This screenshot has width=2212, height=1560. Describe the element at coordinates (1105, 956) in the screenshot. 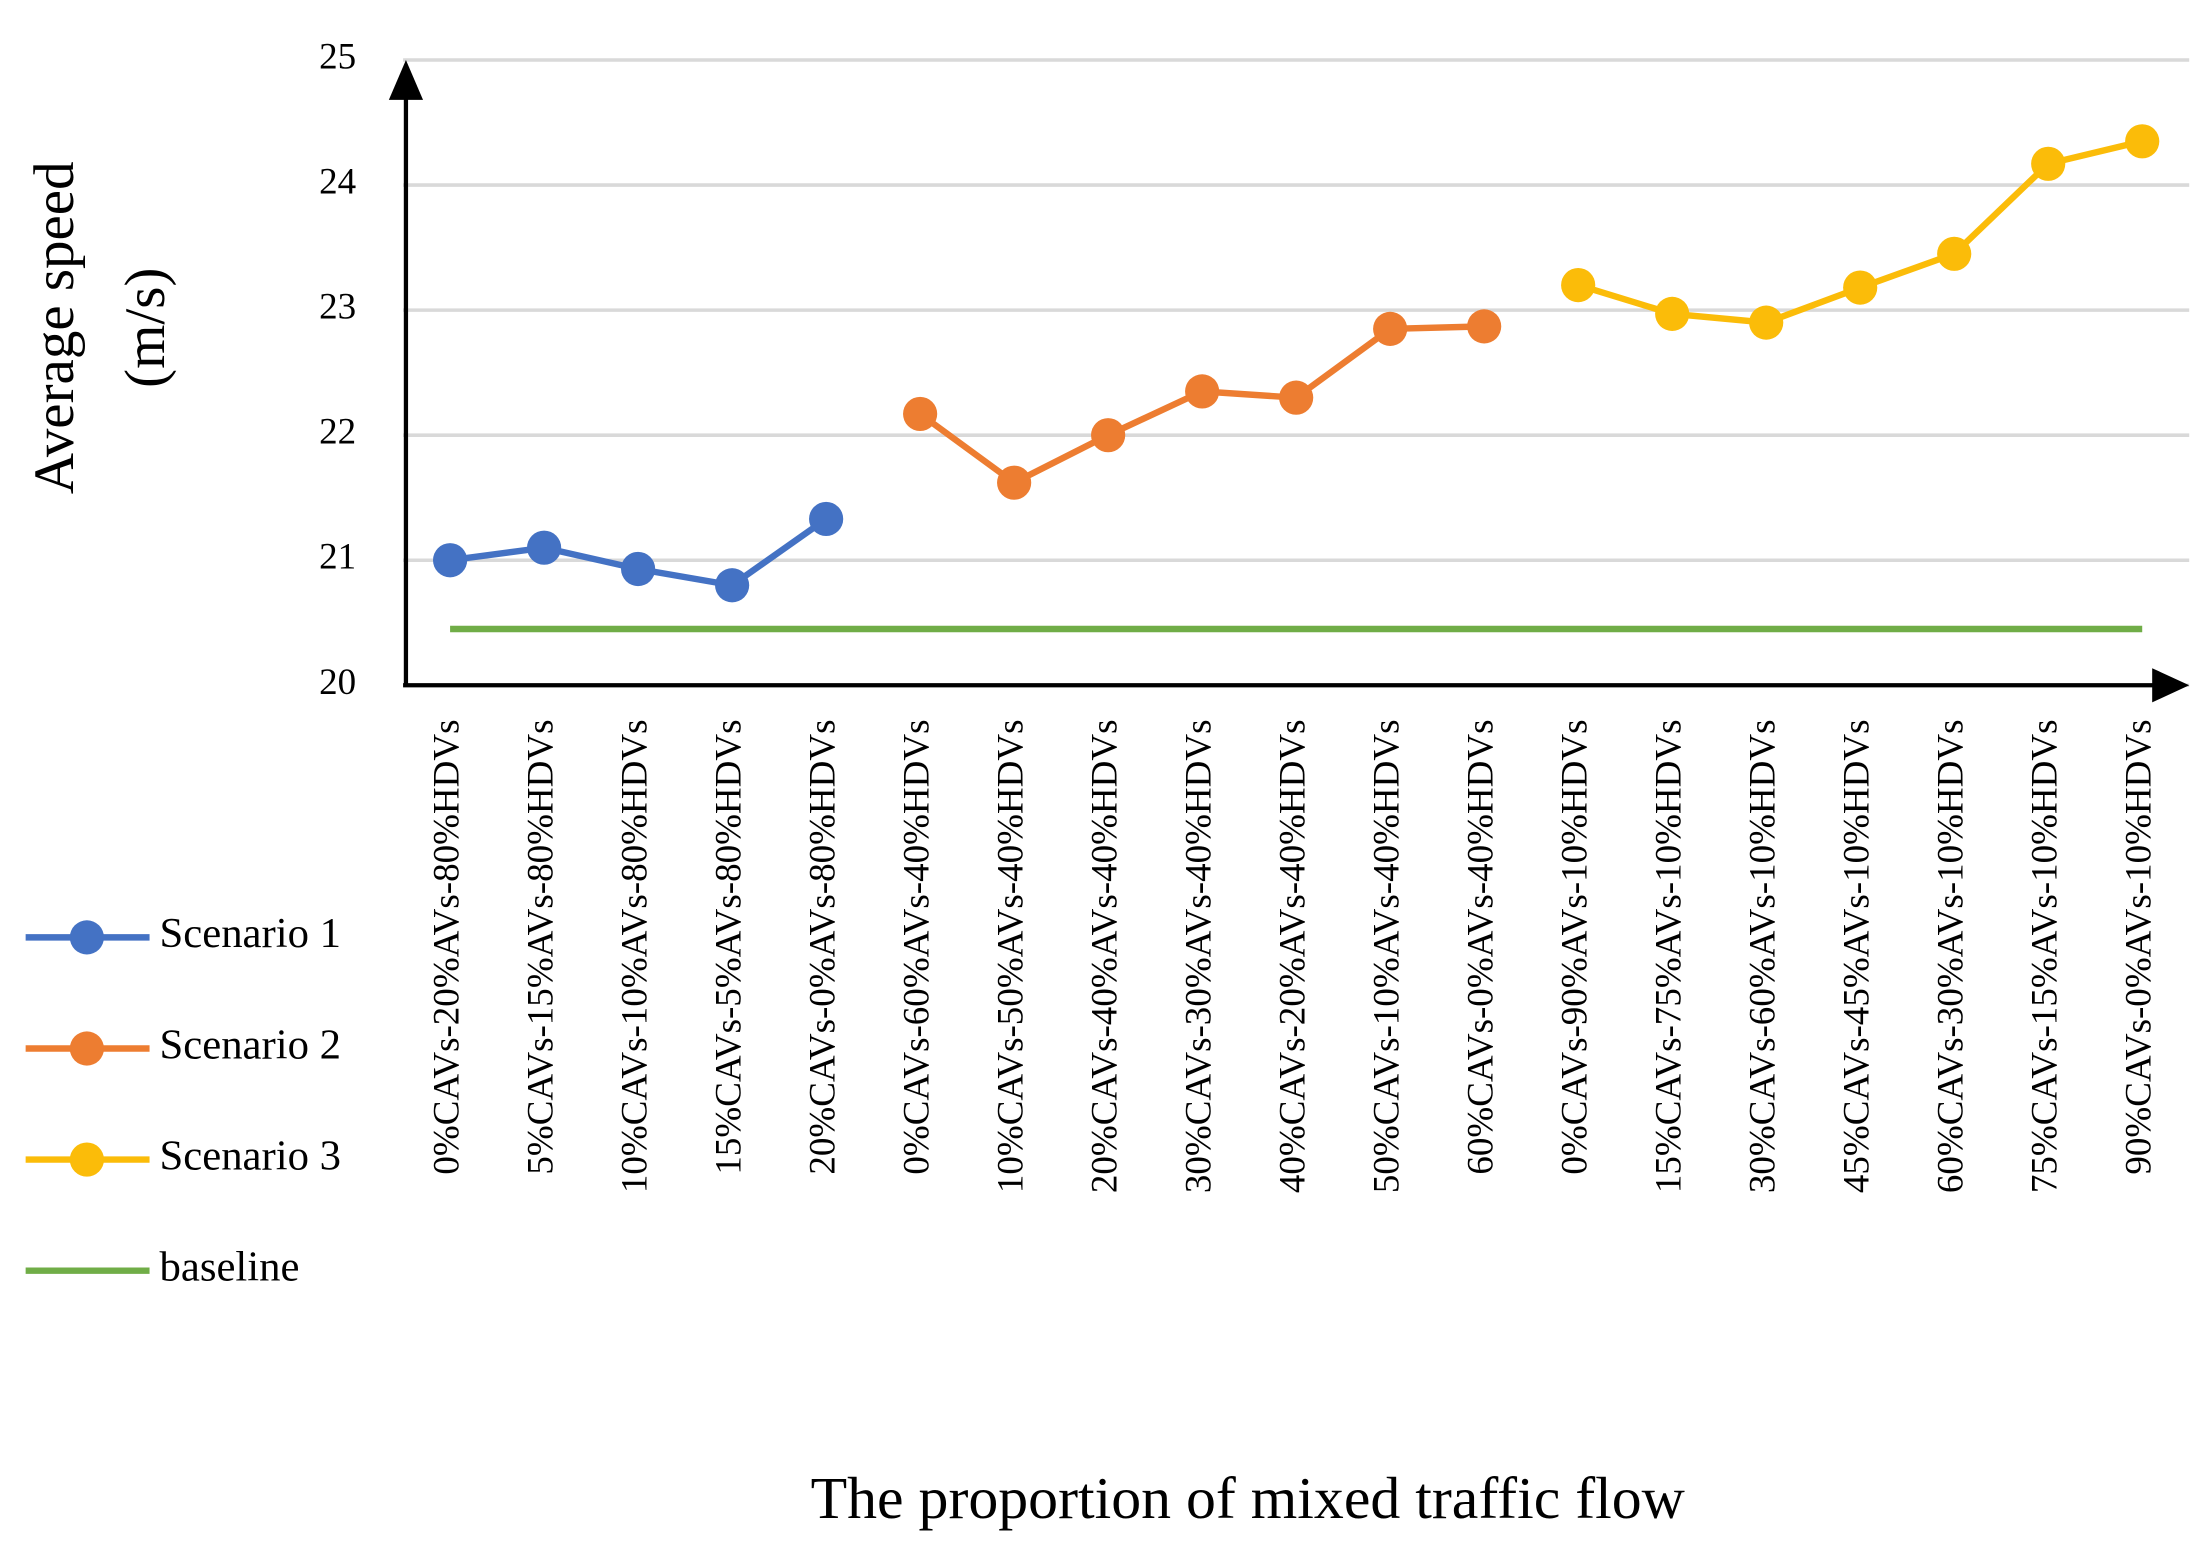

I see `x-tick-label: 20%CAVs-40%AVs-40%HDVs` at that location.